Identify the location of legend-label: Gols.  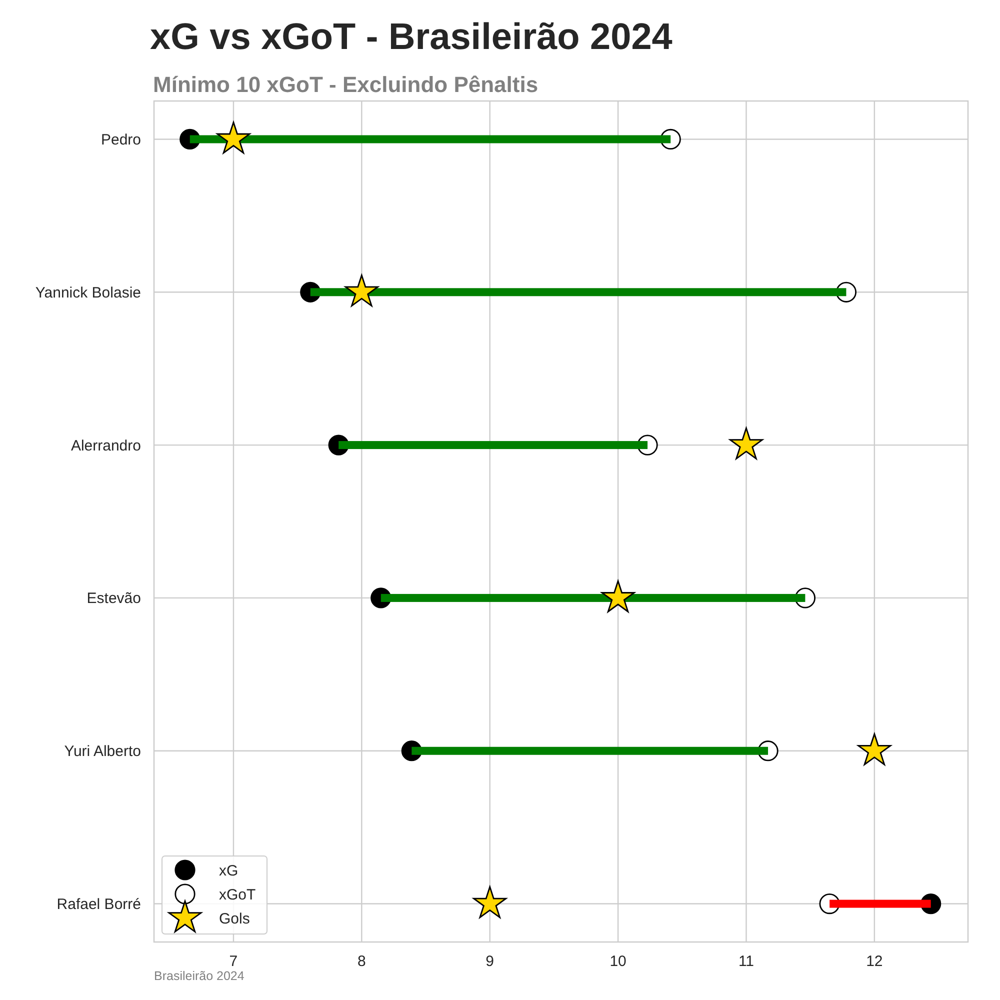
(234, 919).